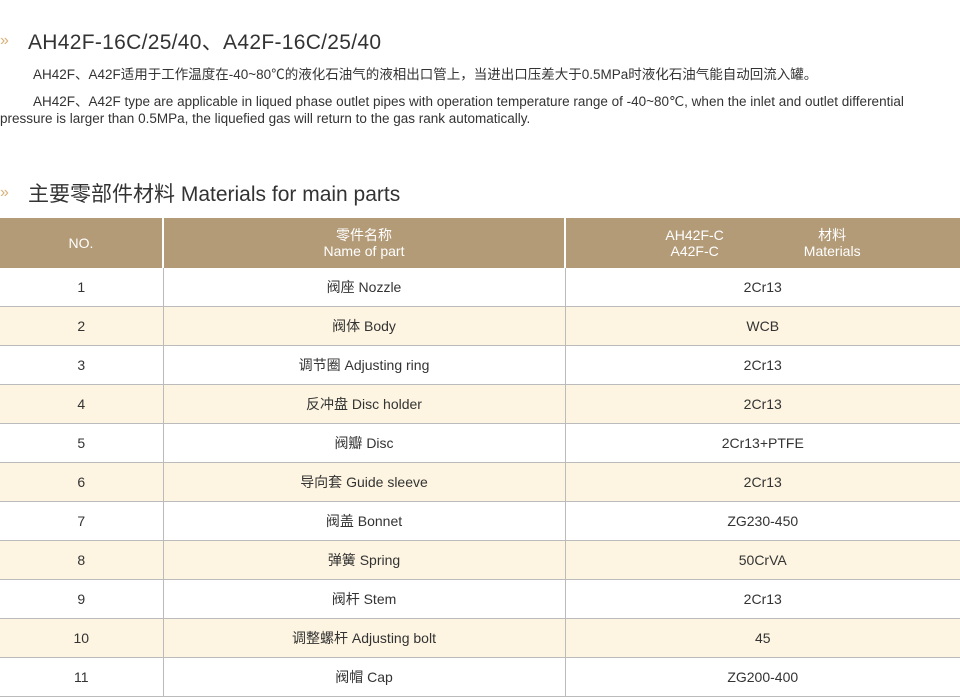  What do you see at coordinates (364, 560) in the screenshot?
I see `cell-name: 弹簧 Spring` at bounding box center [364, 560].